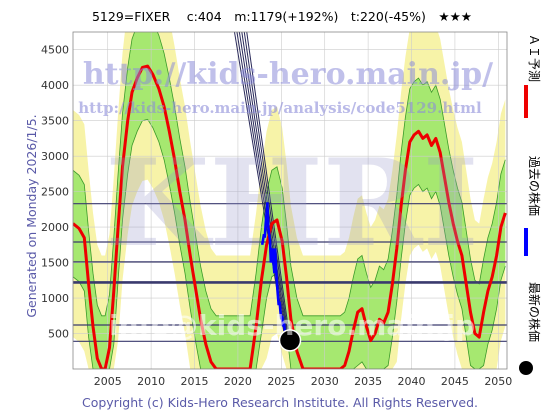  Describe the element at coordinates (55, 263) in the screenshot. I see `y-tick-label: 1500` at that location.